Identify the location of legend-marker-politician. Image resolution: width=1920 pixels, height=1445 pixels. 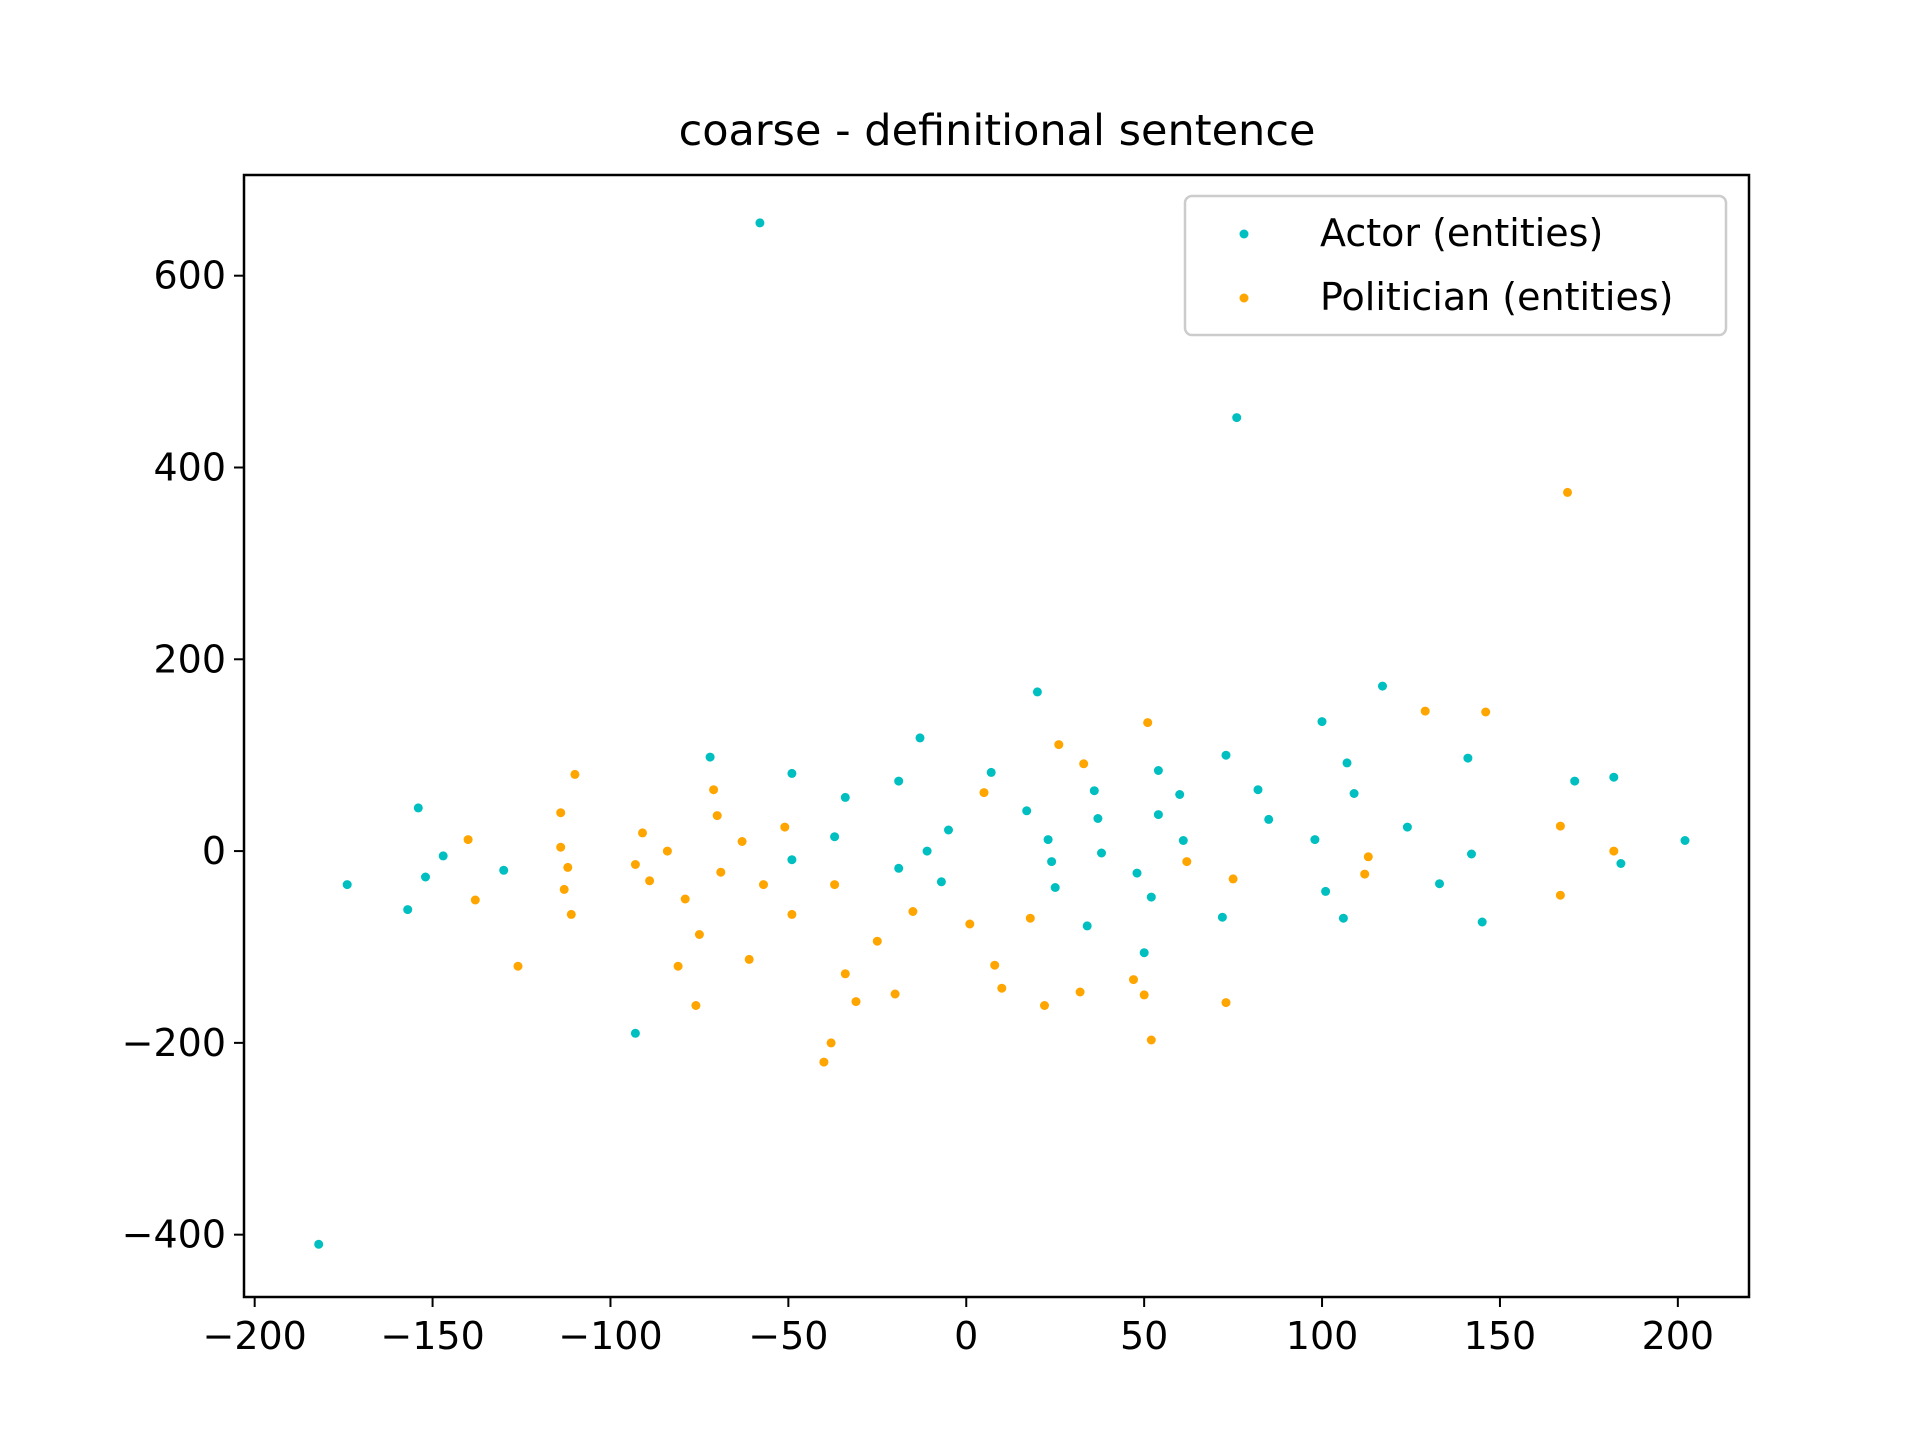
(1244, 298).